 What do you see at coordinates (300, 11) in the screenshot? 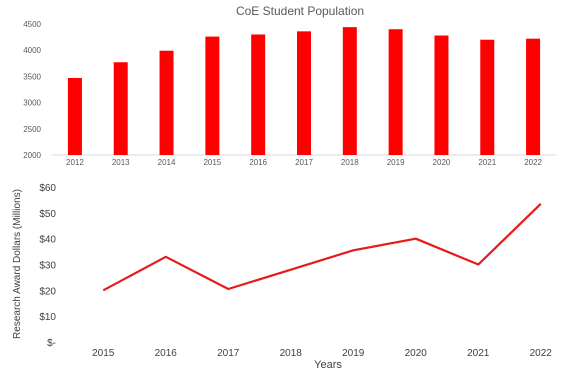
I see `bar-chart-title: CoE Student Population` at bounding box center [300, 11].